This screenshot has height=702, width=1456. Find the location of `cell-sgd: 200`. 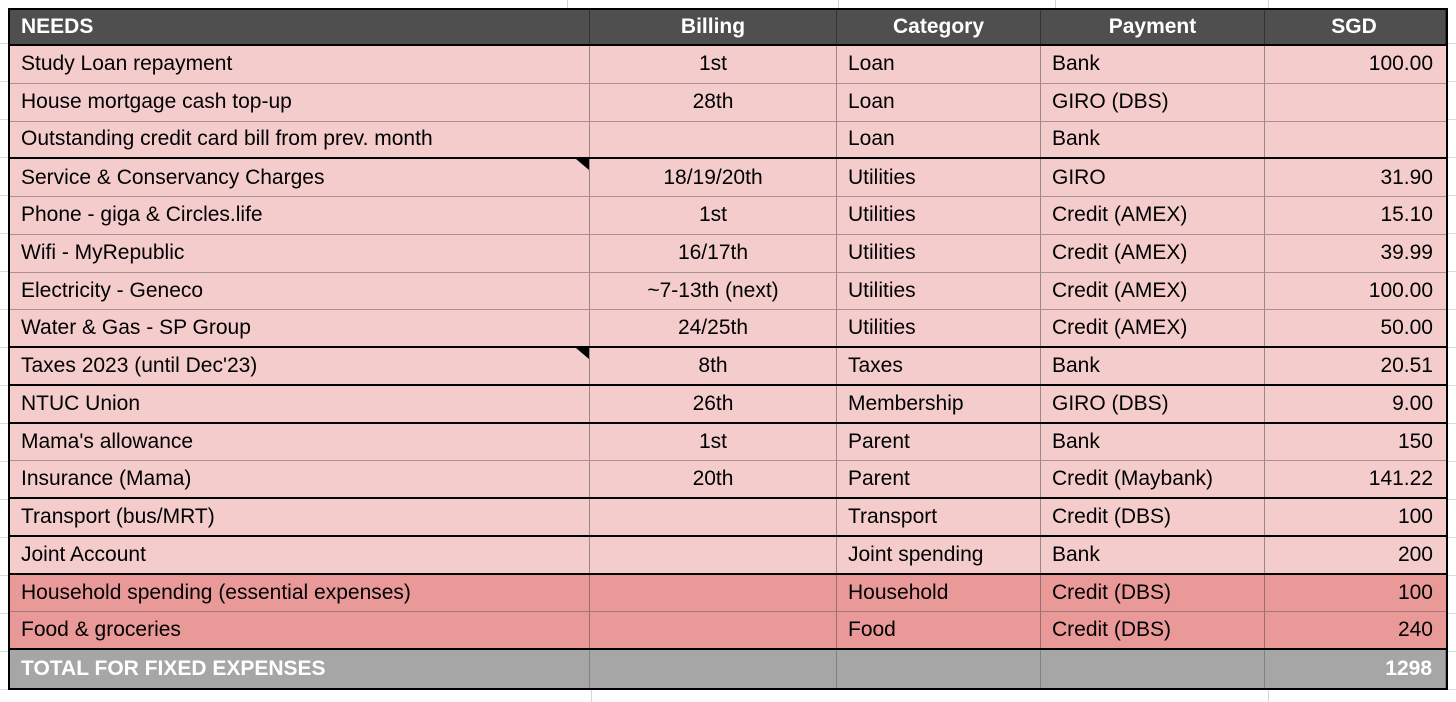

cell-sgd: 200 is located at coordinates (1415, 554).